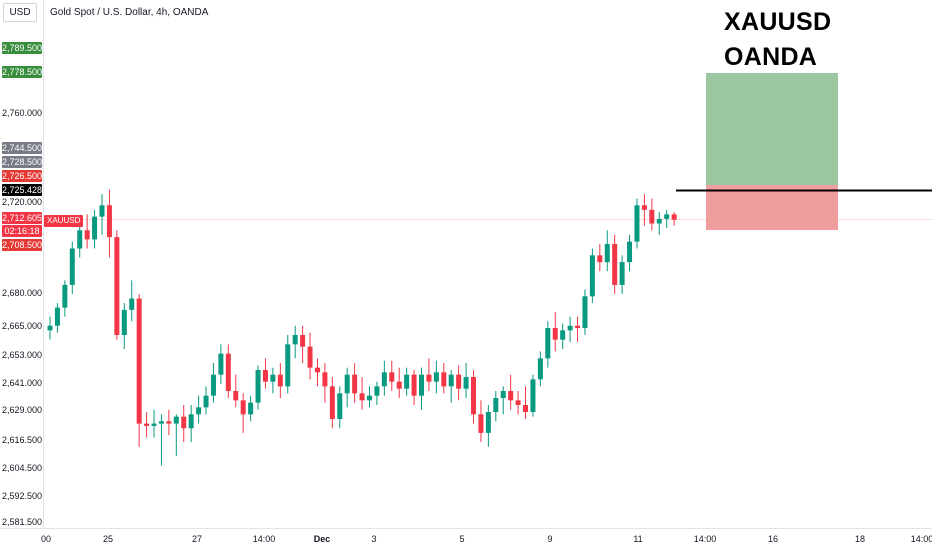 The image size is (932, 550). I want to click on symbol-title: Gold Spot / U.S. Dollar, 4h, OANDA, so click(129, 12).